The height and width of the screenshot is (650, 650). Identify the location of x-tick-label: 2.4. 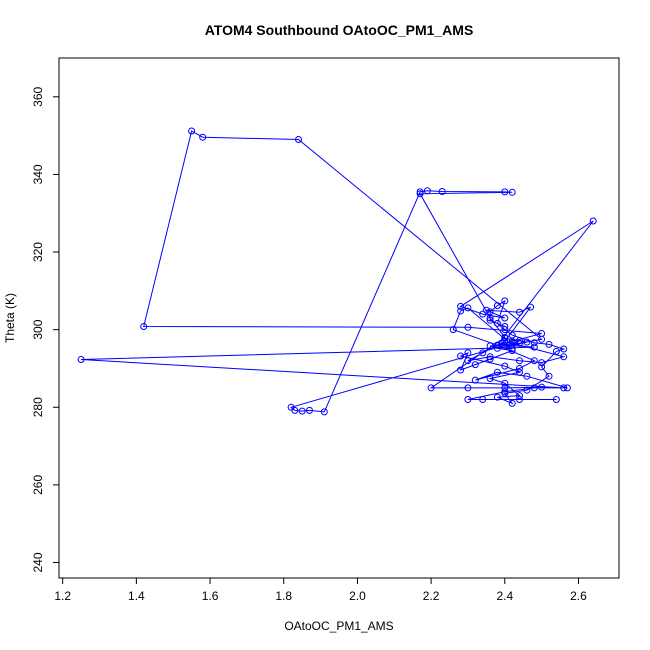
(504, 596).